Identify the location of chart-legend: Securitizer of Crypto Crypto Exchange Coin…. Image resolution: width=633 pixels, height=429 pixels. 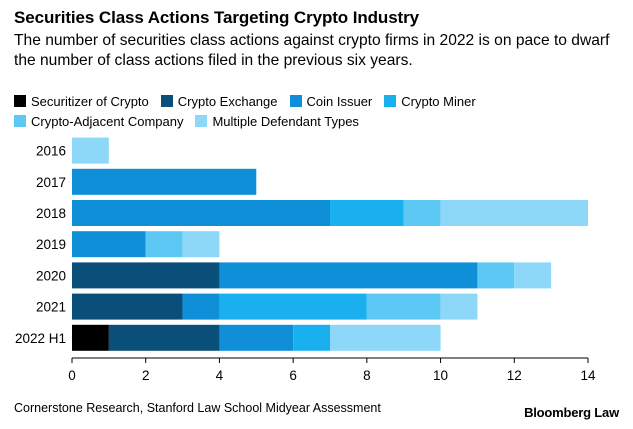
(274, 111).